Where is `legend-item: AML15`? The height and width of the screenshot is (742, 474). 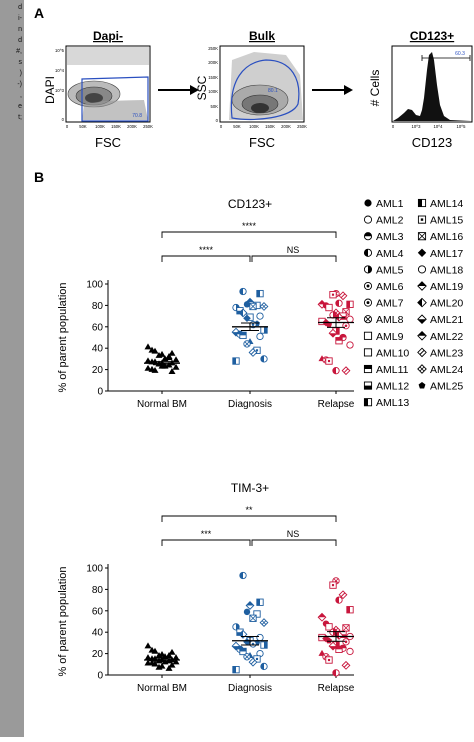 legend-item: AML15 is located at coordinates (440, 221).